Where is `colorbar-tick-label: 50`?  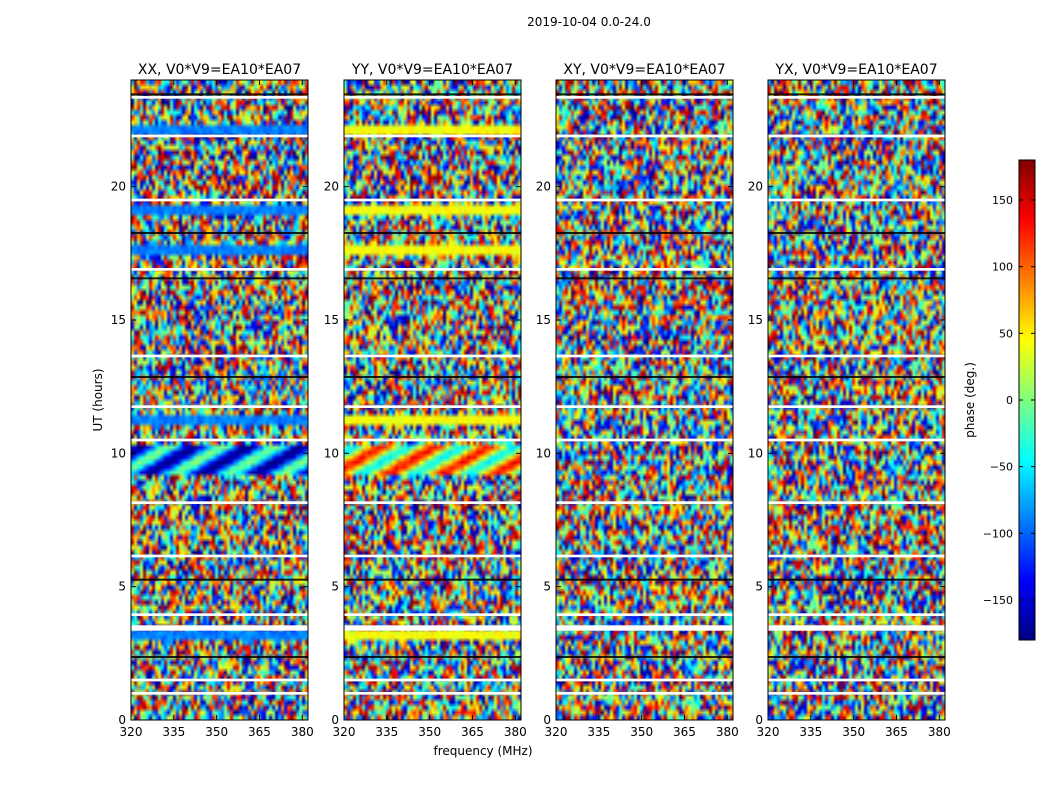
colorbar-tick-label: 50 is located at coordinates (1006, 333).